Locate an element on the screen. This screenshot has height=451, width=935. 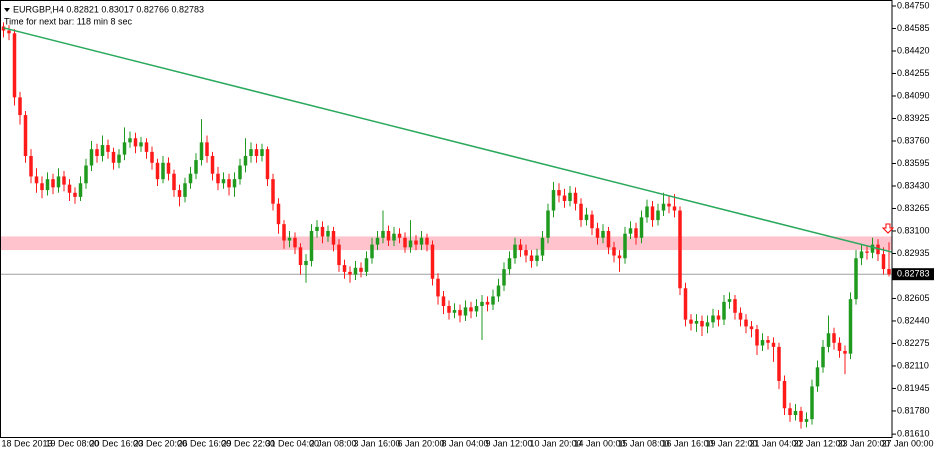
bid-label: 0.82783 is located at coordinates (913, 274).